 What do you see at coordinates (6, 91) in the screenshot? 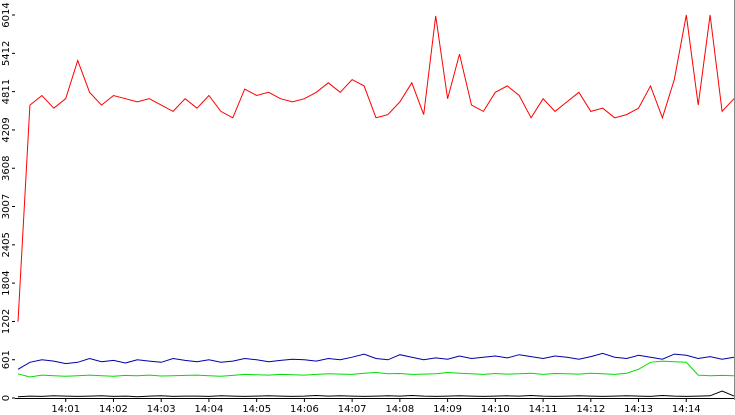
I see `y-tick-label: 4811` at bounding box center [6, 91].